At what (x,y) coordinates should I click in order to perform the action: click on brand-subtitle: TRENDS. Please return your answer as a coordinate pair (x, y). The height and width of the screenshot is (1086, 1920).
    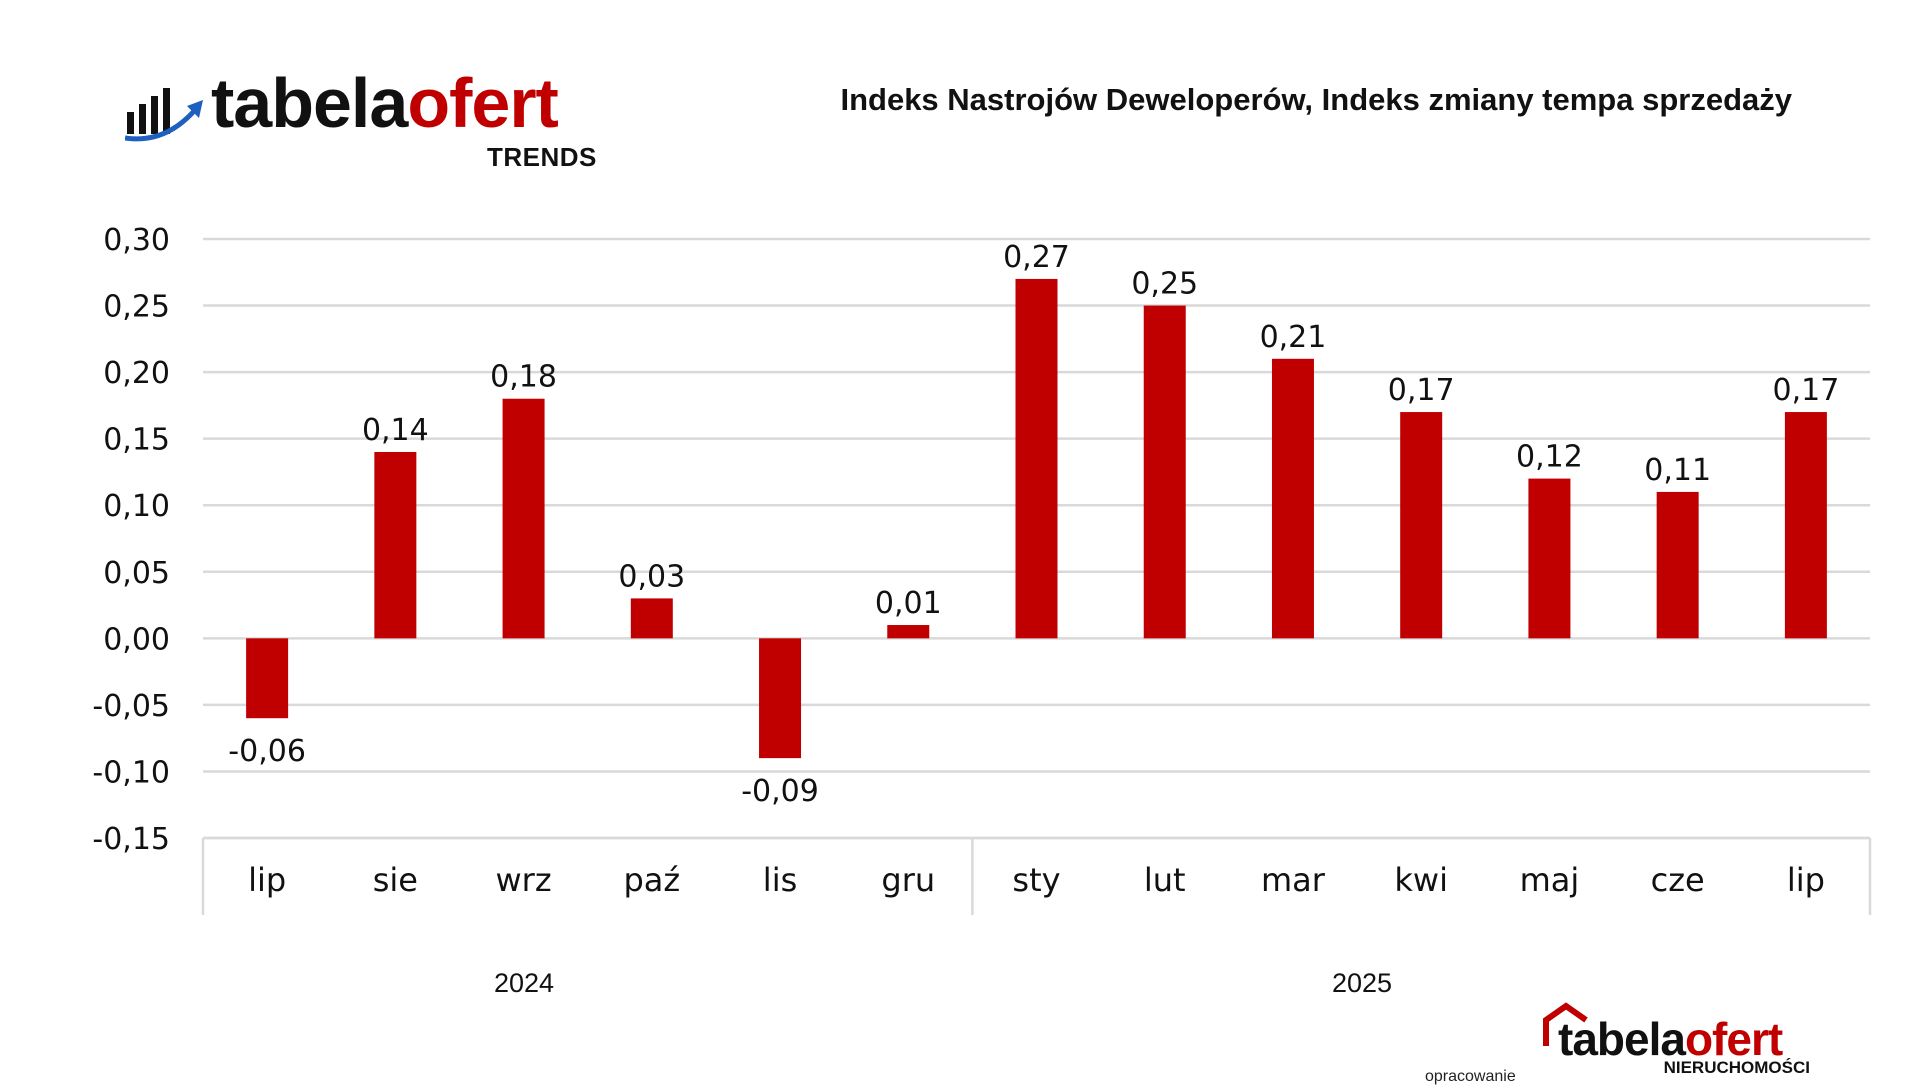
    Looking at the image, I should click on (542, 157).